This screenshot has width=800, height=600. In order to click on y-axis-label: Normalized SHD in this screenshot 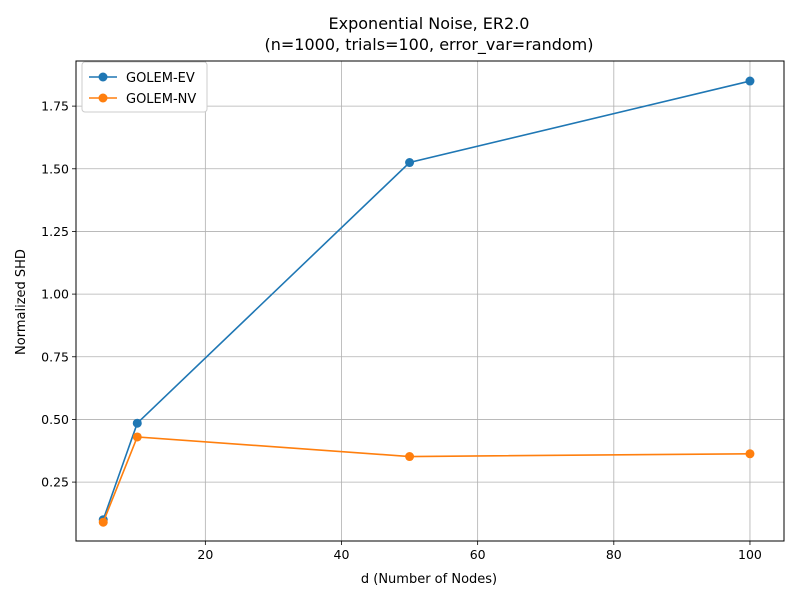, I will do `click(21, 302)`.